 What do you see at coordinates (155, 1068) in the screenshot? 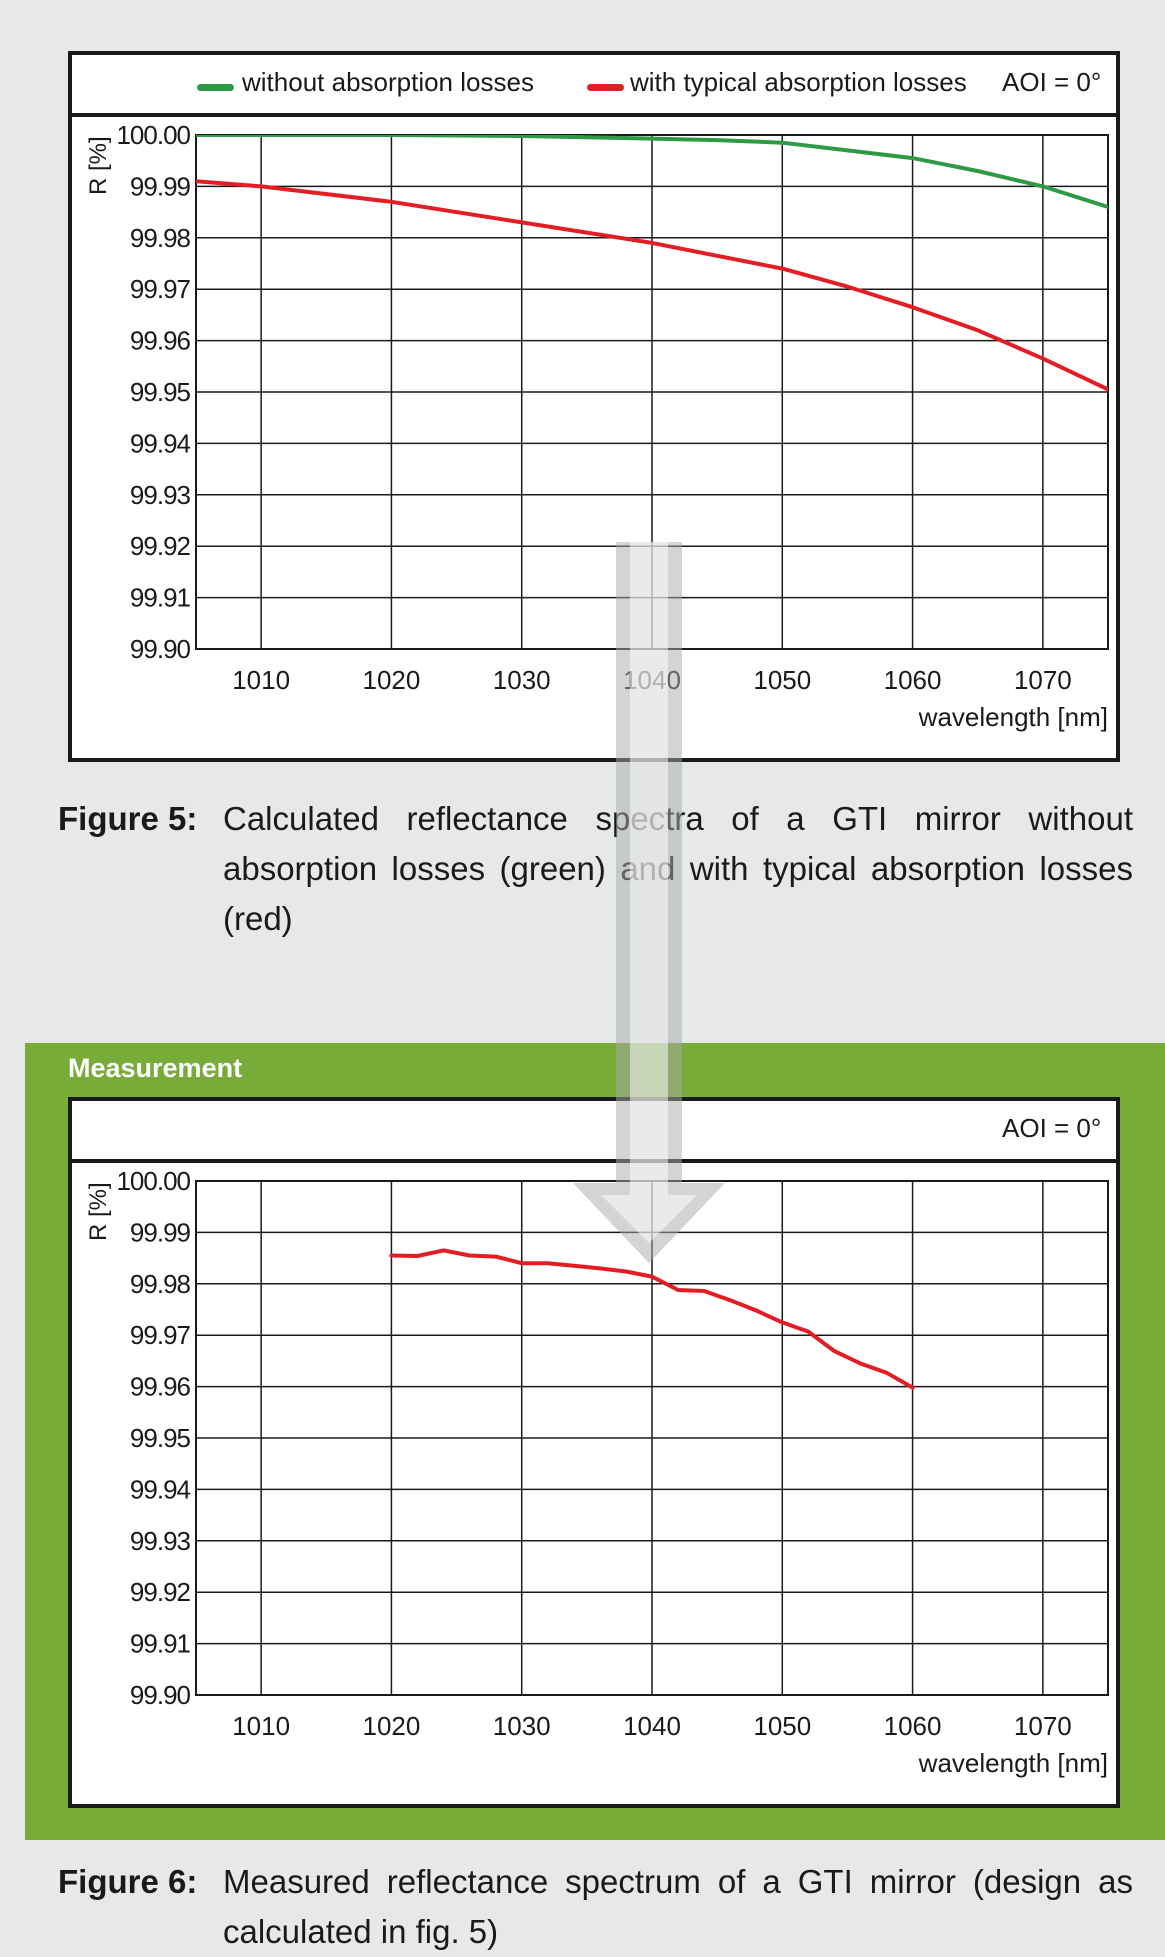
I see `measurement-label: Measurement` at bounding box center [155, 1068].